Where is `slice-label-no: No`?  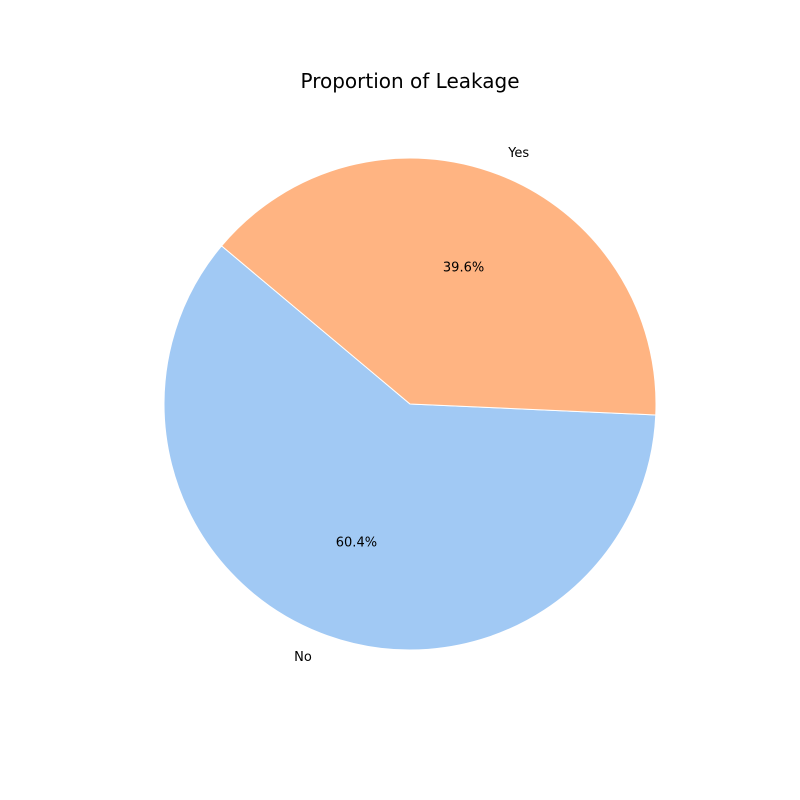 slice-label-no: No is located at coordinates (303, 657).